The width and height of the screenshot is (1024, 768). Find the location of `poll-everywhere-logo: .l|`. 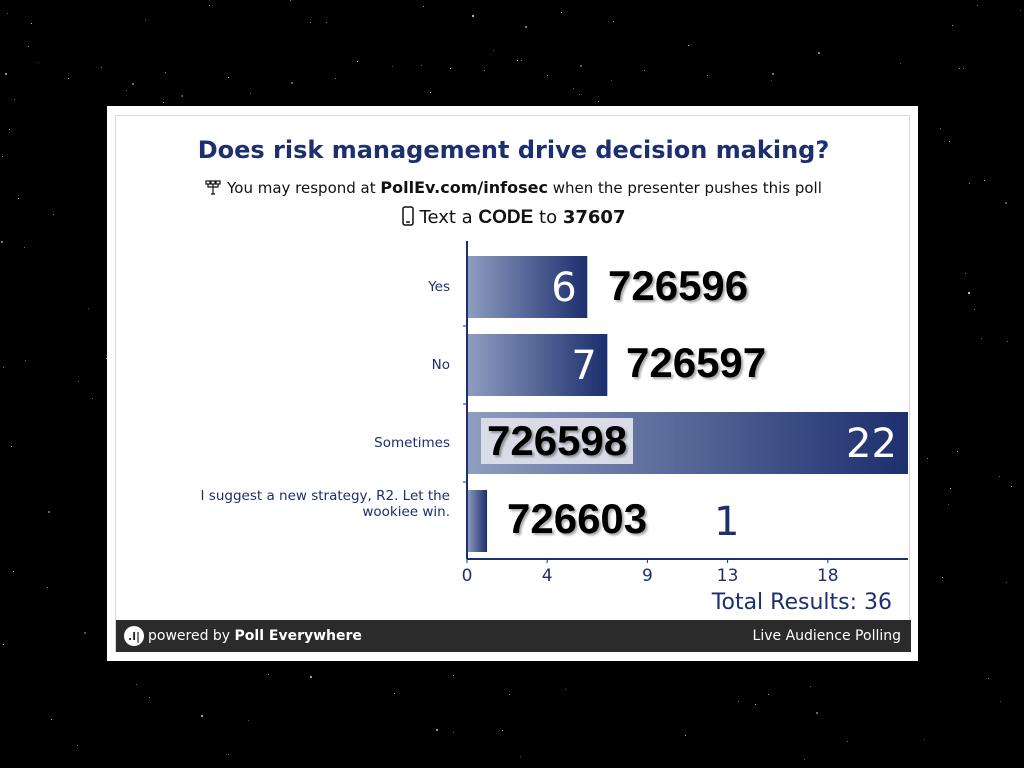

poll-everywhere-logo: .l| is located at coordinates (134, 636).